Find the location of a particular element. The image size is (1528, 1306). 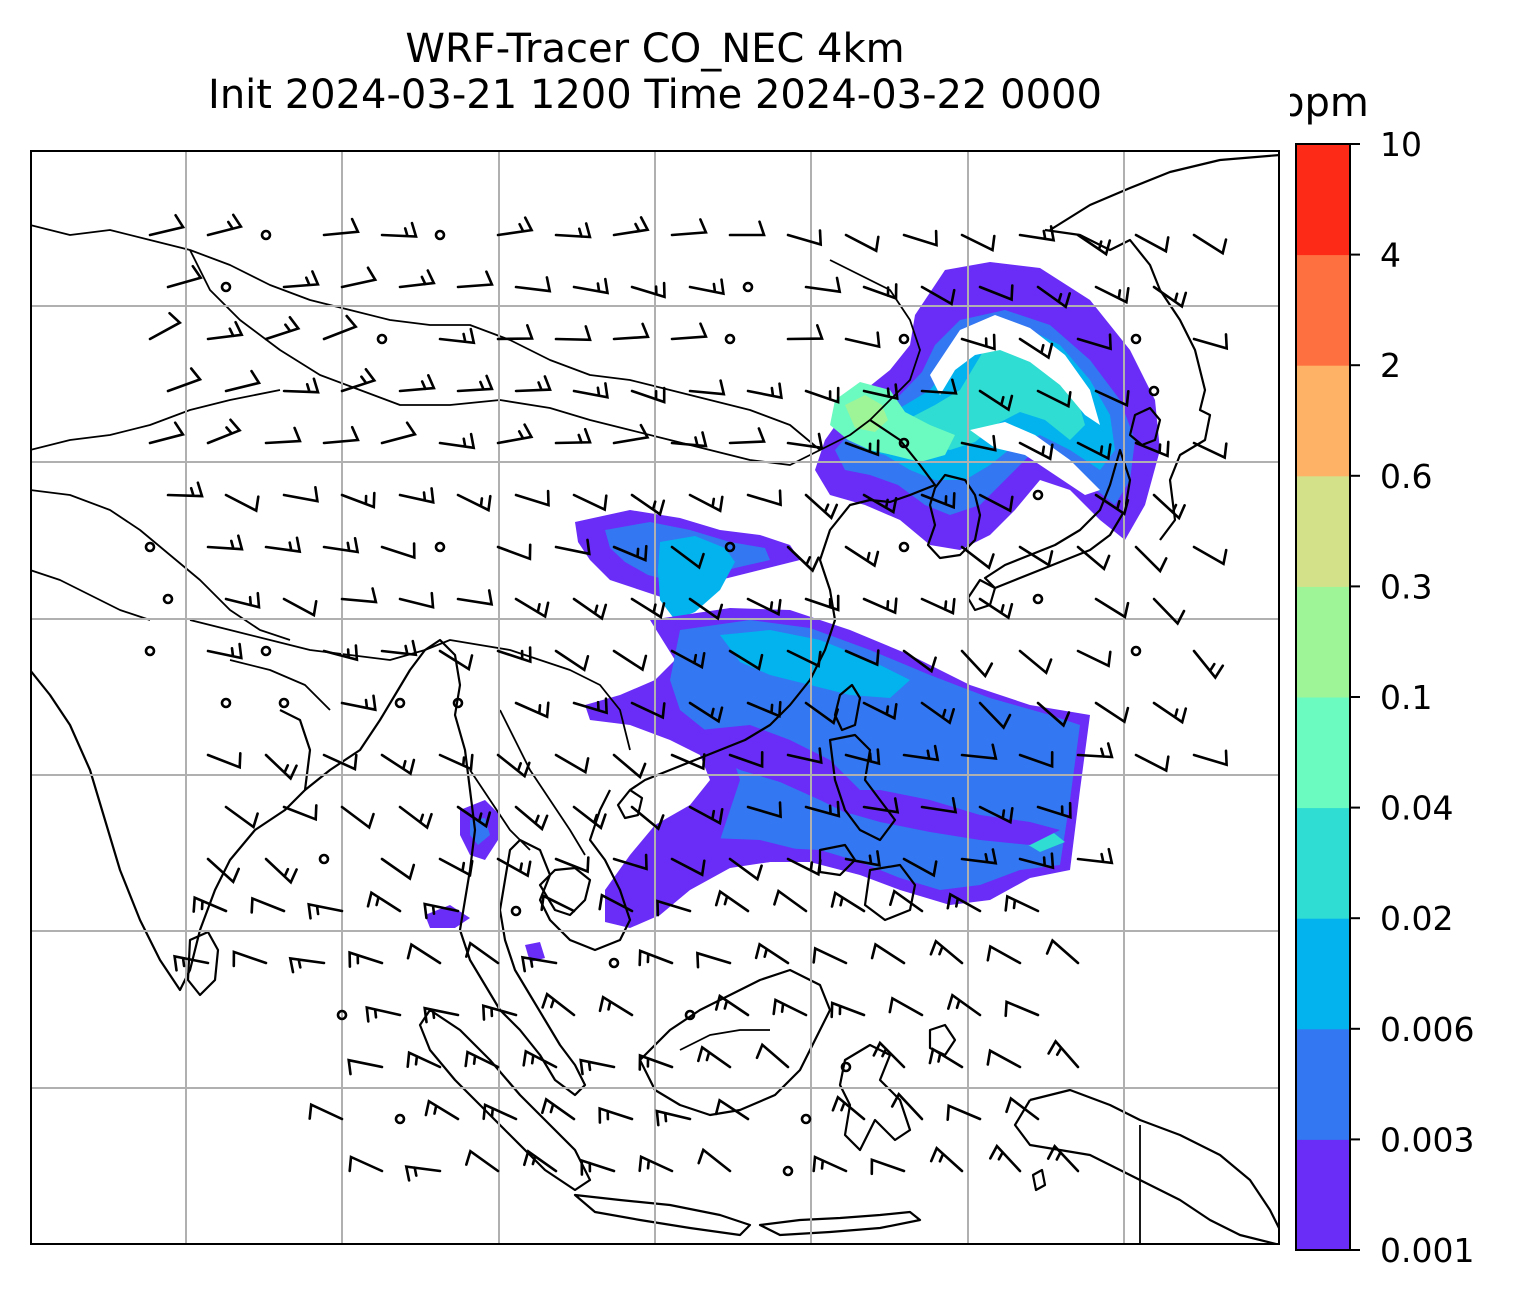

colorbar-tick-label: 0.02 is located at coordinates (1416, 918).